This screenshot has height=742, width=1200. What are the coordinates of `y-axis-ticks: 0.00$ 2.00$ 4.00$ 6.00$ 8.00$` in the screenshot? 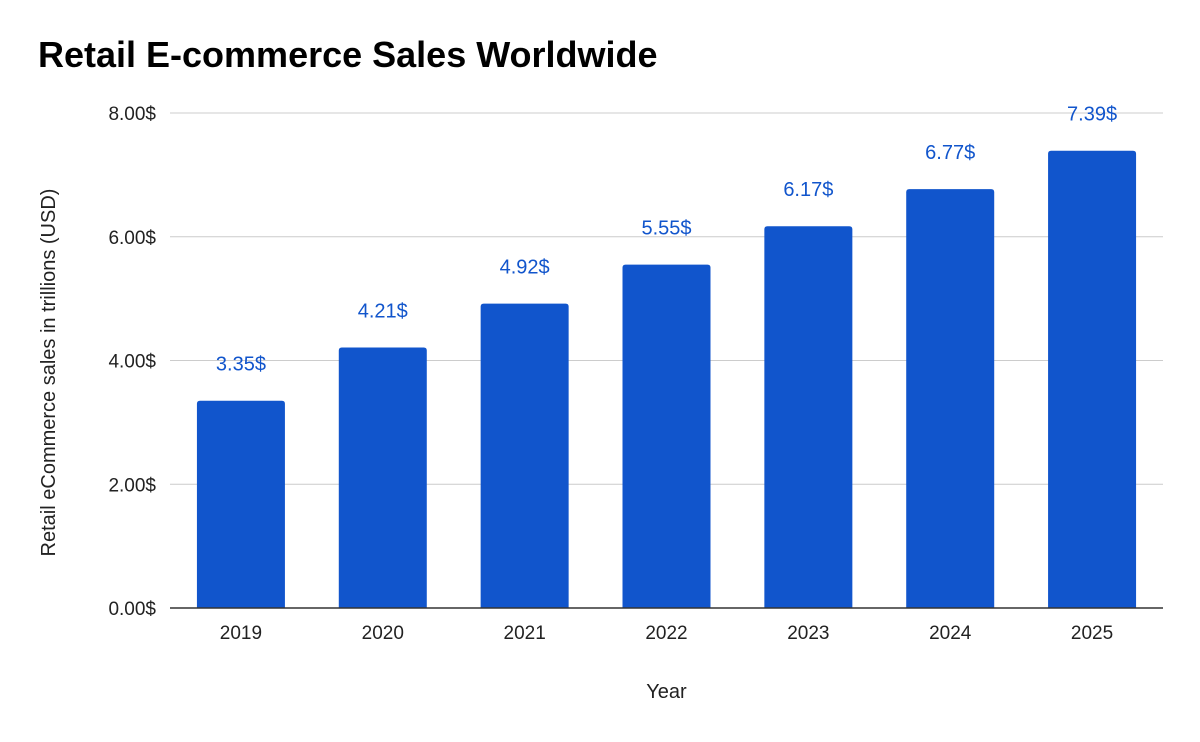 It's located at (132, 362).